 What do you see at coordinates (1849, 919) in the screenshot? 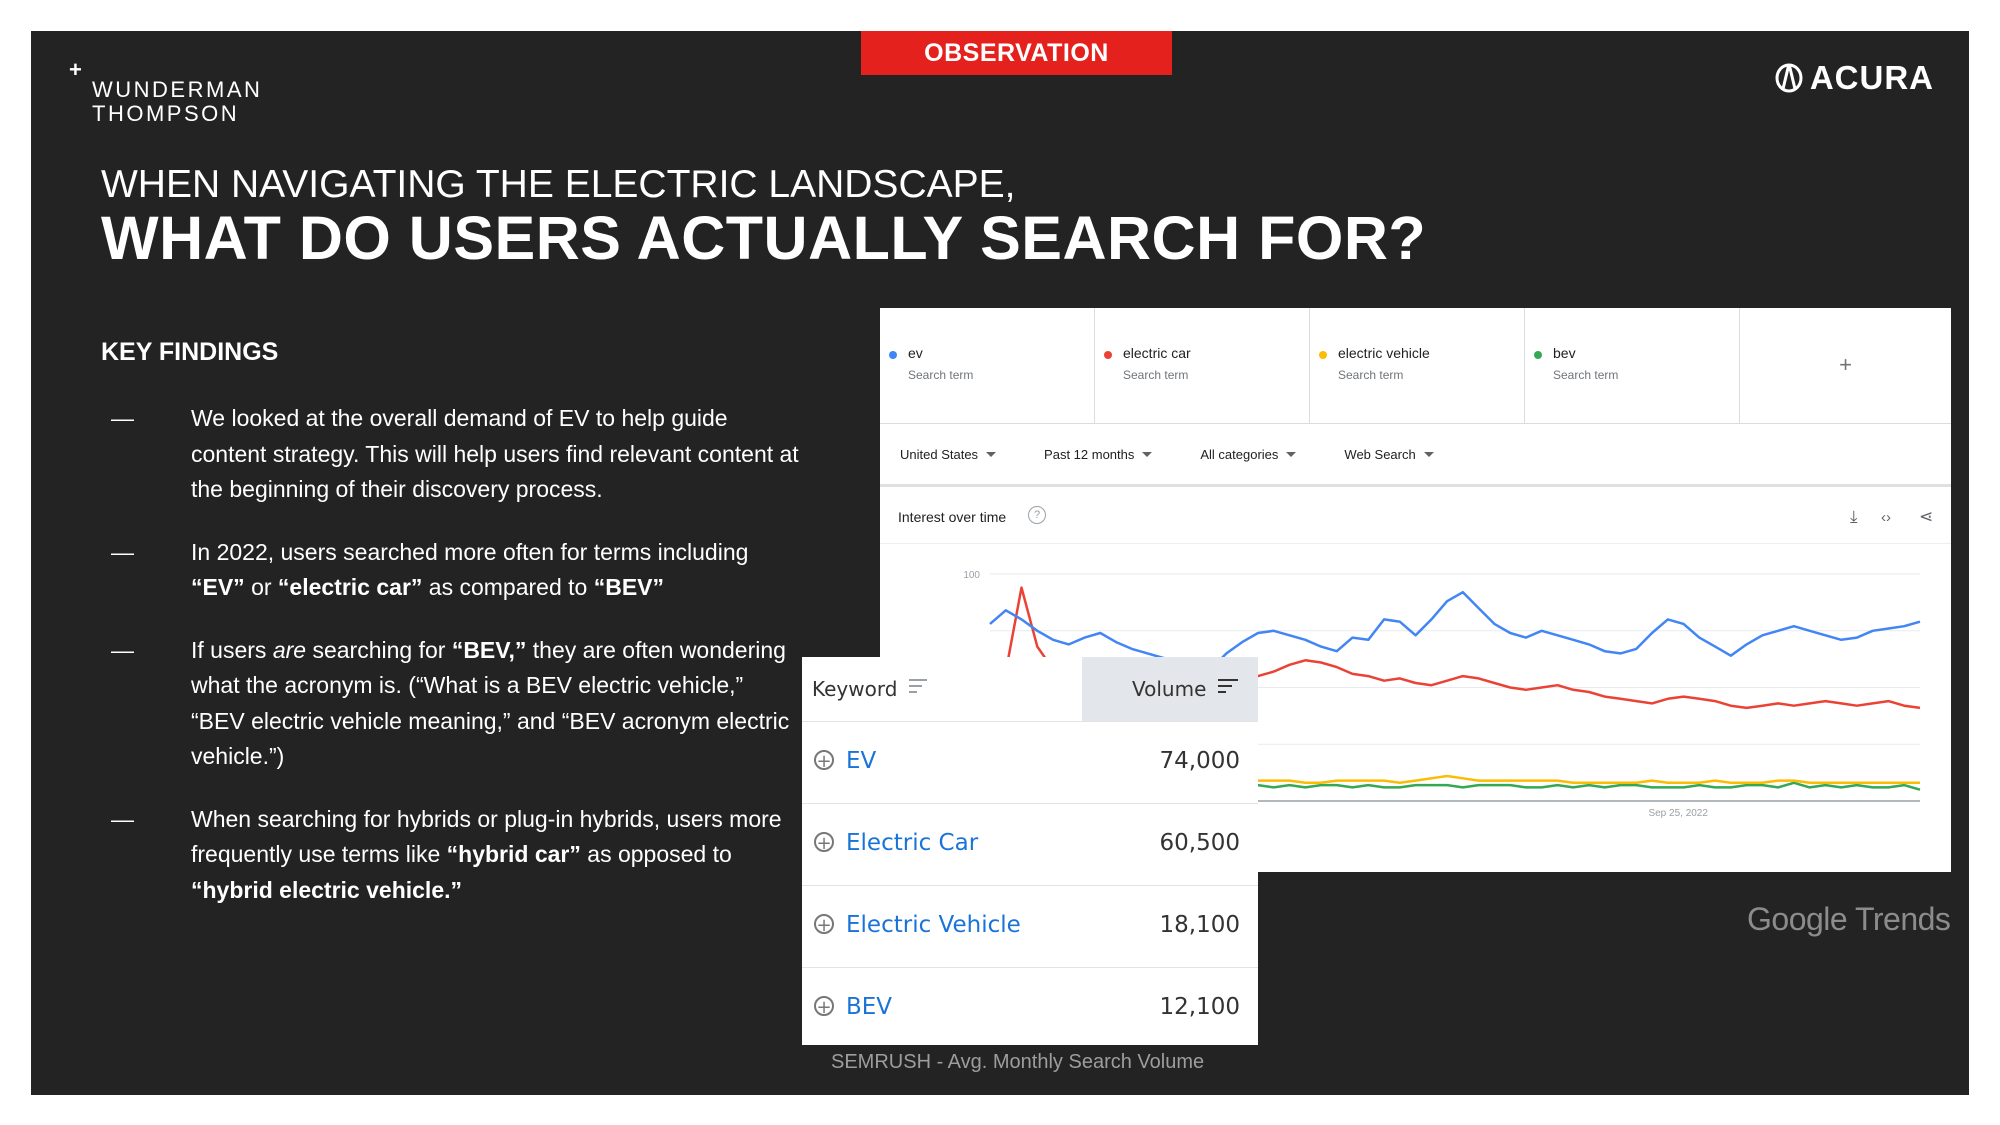
I see `google-trends-logo: Google Trends` at bounding box center [1849, 919].